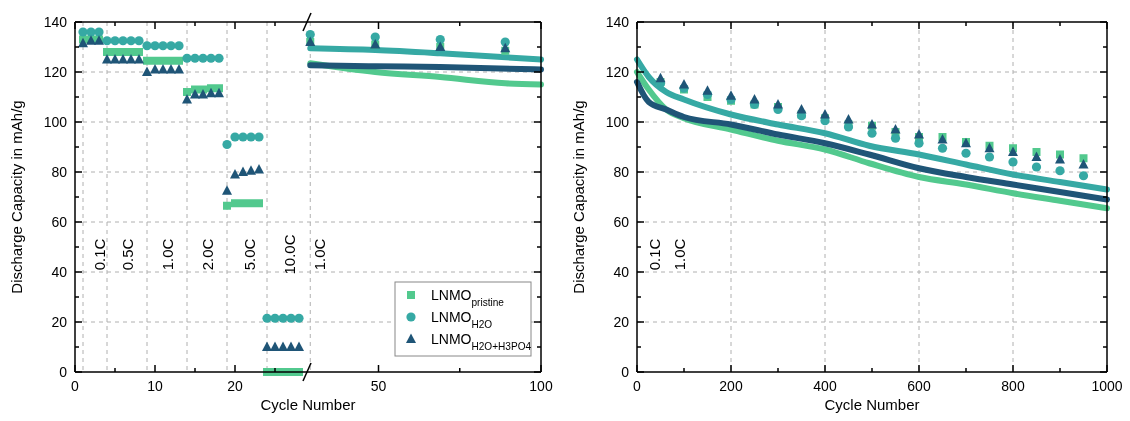  I want to click on x-tick-label: 1000, so click(1107, 386).